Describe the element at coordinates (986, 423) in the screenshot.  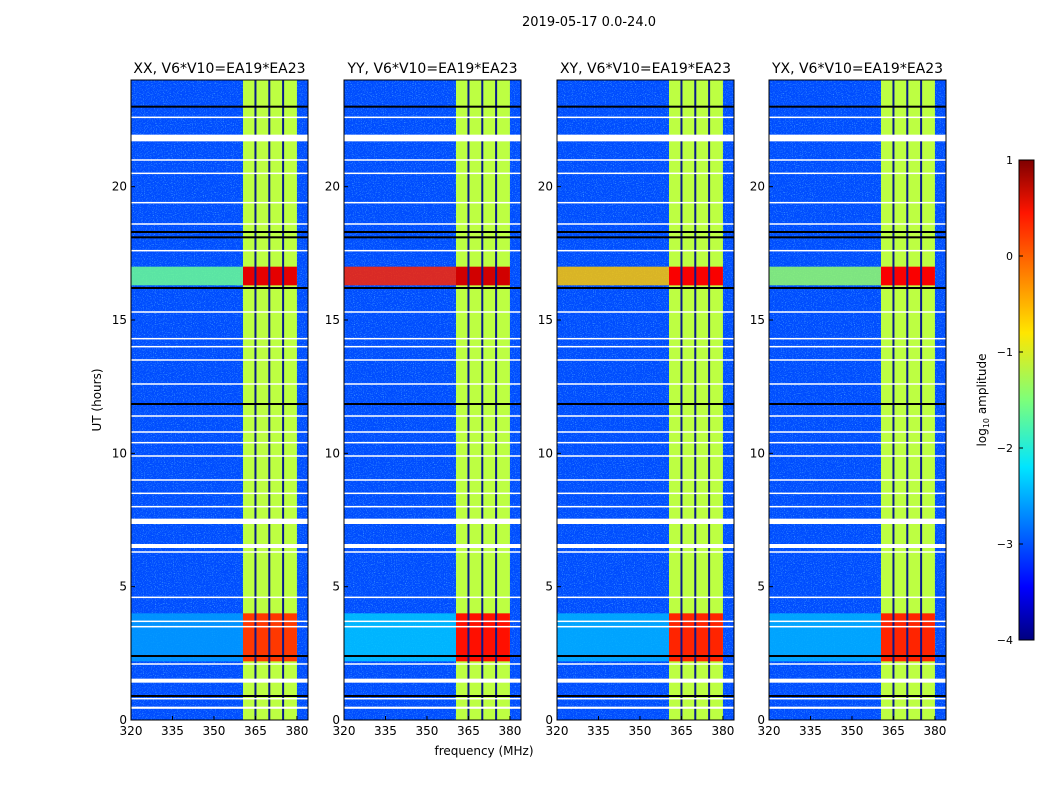
I see `colorbar-label-sub: 10` at that location.